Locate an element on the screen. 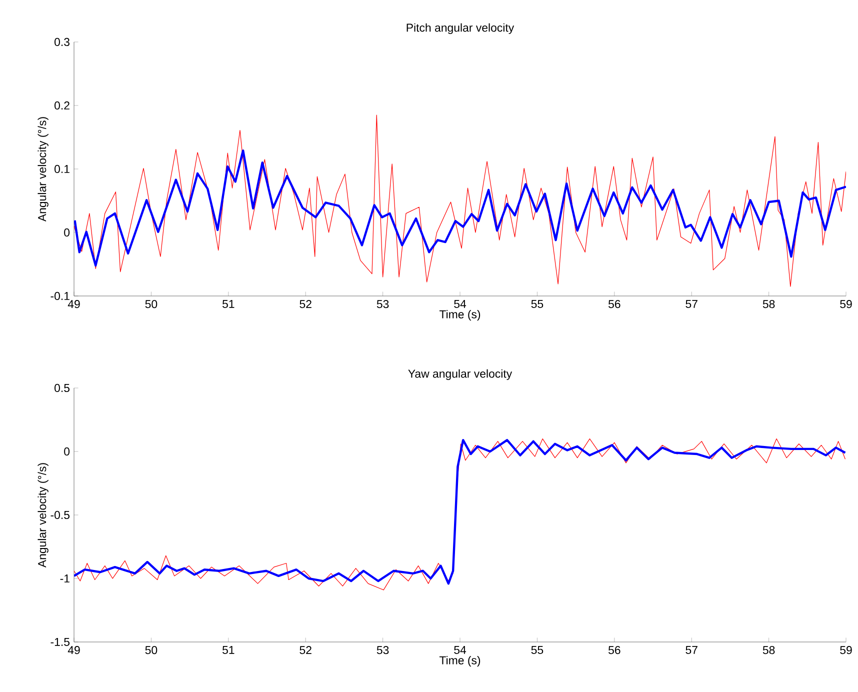 This screenshot has height=692, width=858. y-tick-label: -0.1 is located at coordinates (60, 296).